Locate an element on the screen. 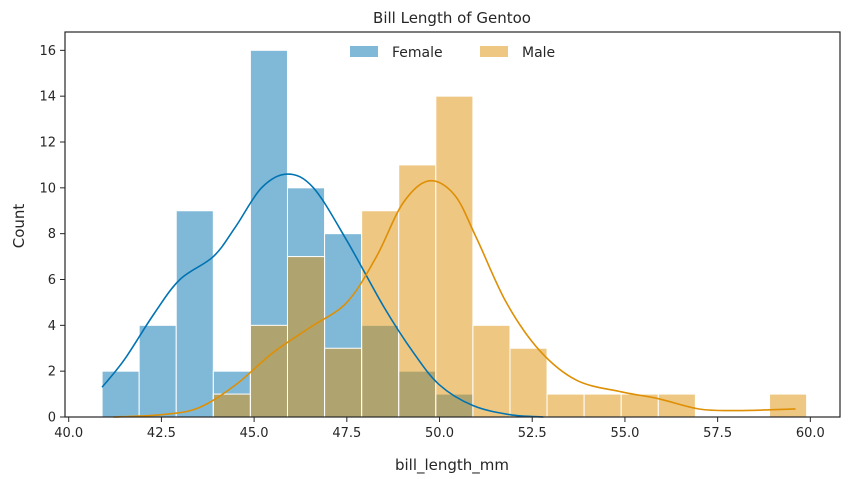  x-axis-label: bill_length_mm is located at coordinates (452, 465).